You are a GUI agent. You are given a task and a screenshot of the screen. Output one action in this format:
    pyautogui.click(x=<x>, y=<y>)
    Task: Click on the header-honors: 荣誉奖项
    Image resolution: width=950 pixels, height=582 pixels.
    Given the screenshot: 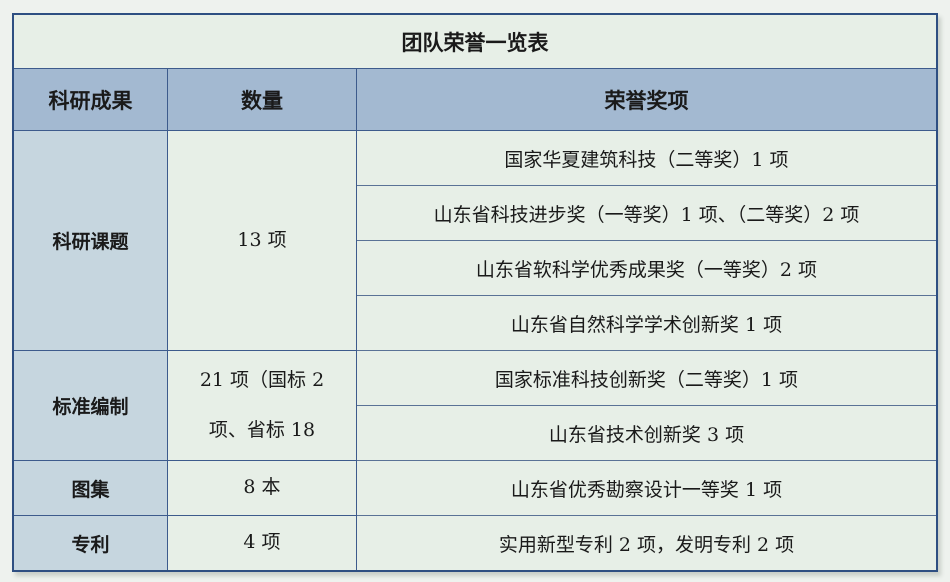 What is the action you would take?
    pyautogui.click(x=647, y=99)
    